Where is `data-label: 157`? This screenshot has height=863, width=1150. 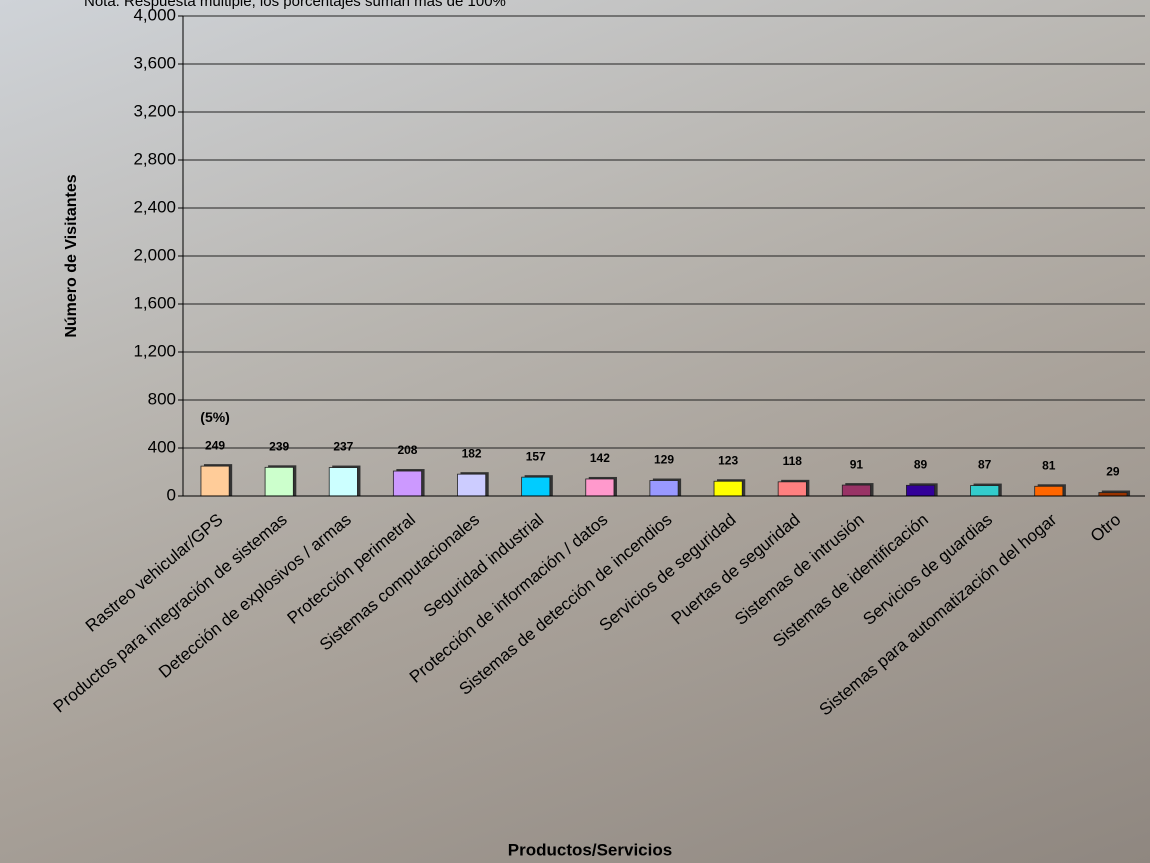
data-label: 157 is located at coordinates (536, 456).